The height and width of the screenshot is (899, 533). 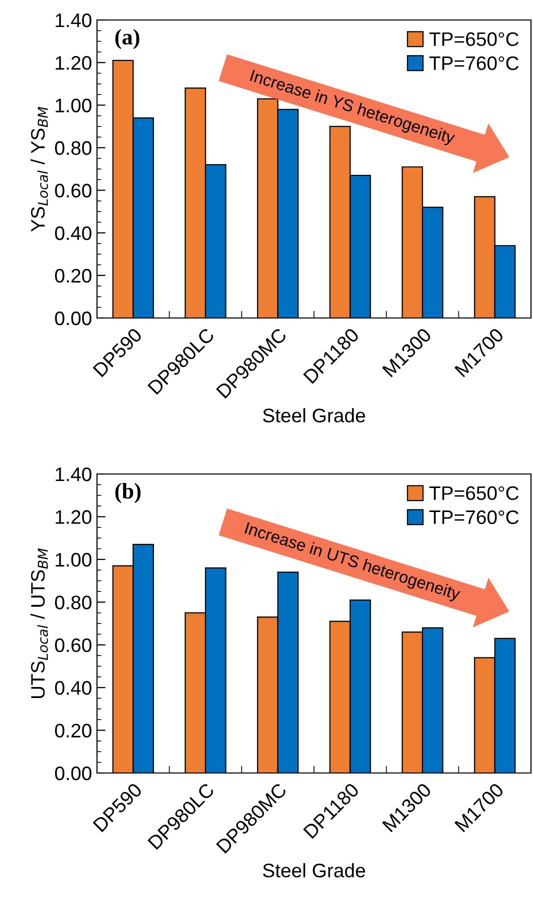 What do you see at coordinates (39, 169) in the screenshot?
I see `y-axis-title: YS$_{Local}$ / YS$_{BM}$` at bounding box center [39, 169].